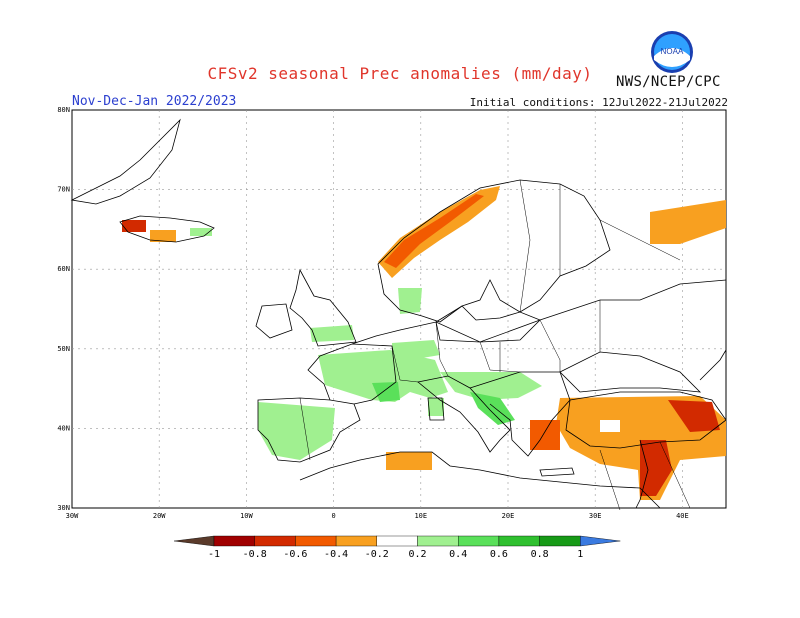  What do you see at coordinates (491, 386) in the screenshot?
I see `positive-anomaly-balkans` at bounding box center [491, 386].